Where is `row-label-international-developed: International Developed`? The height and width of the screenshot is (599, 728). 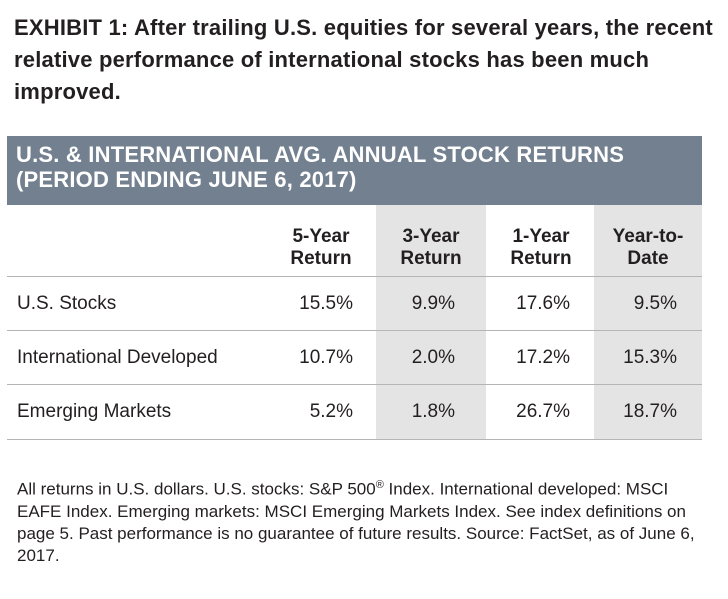
row-label-international-developed: International Developed is located at coordinates (117, 357).